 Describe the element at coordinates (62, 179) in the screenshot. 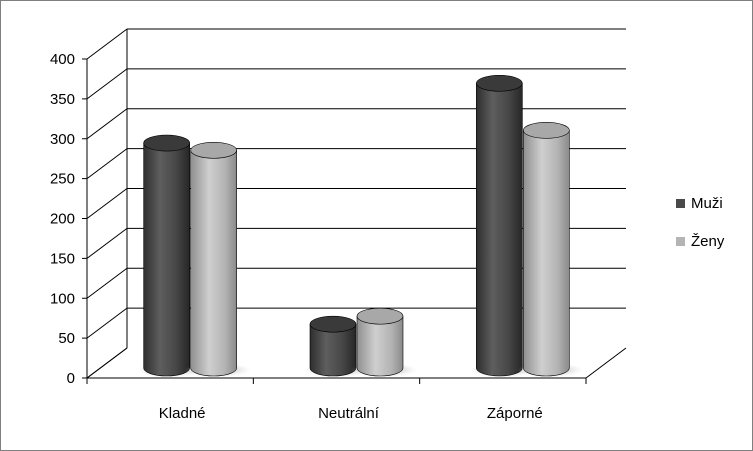

I see `y-tick-label: 250` at that location.